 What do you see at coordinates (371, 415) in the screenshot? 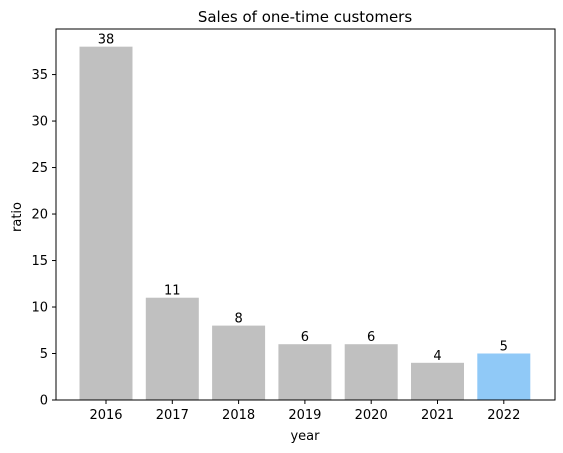
I see `x-tick-label: 2020` at bounding box center [371, 415].